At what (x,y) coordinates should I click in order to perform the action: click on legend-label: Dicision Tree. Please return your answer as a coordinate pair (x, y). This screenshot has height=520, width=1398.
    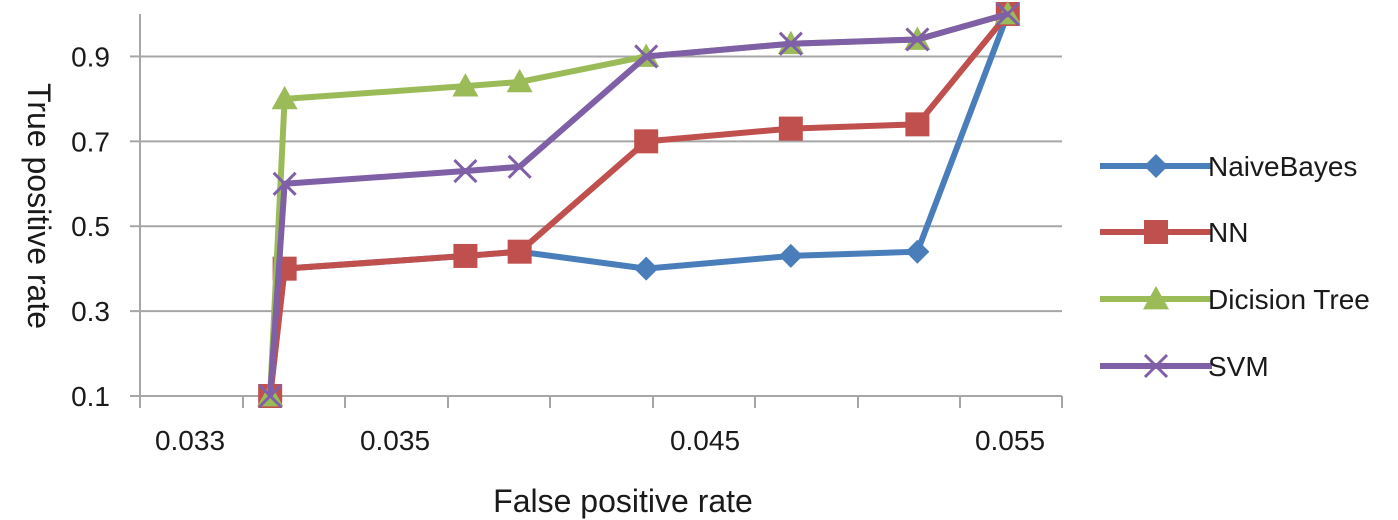
    Looking at the image, I should click on (1289, 299).